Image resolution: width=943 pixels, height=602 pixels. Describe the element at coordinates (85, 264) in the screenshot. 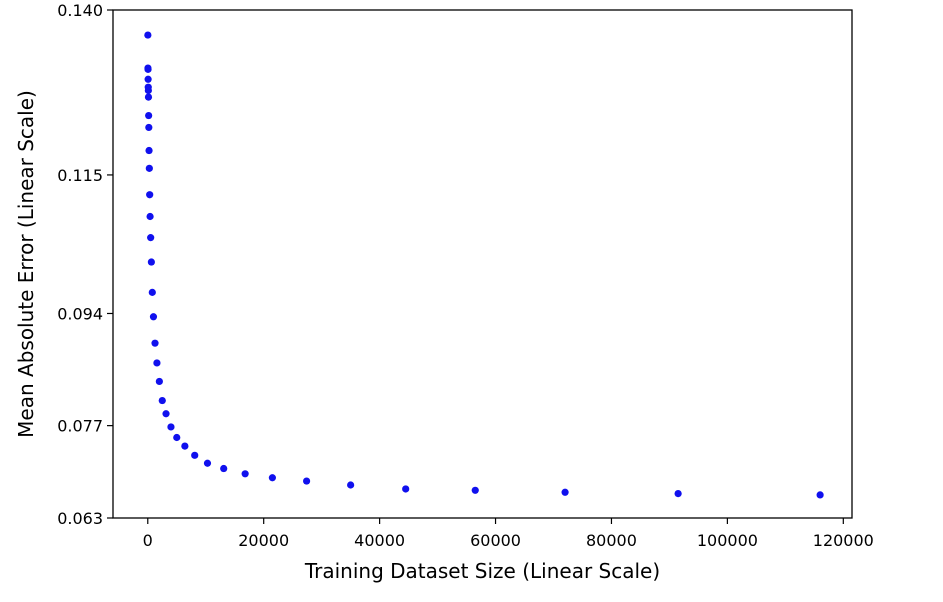

I see `y-axis: 0.063 0.077 0.094 0.115 0.140` at that location.